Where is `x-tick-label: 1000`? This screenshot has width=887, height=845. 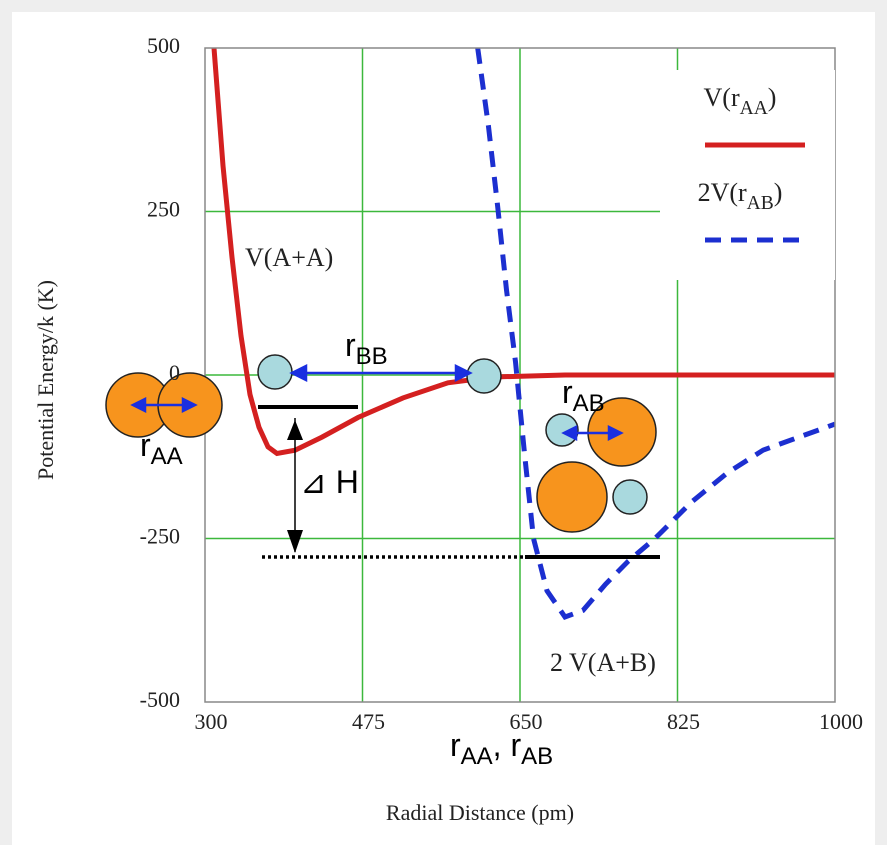
x-tick-label: 1000 is located at coordinates (841, 721).